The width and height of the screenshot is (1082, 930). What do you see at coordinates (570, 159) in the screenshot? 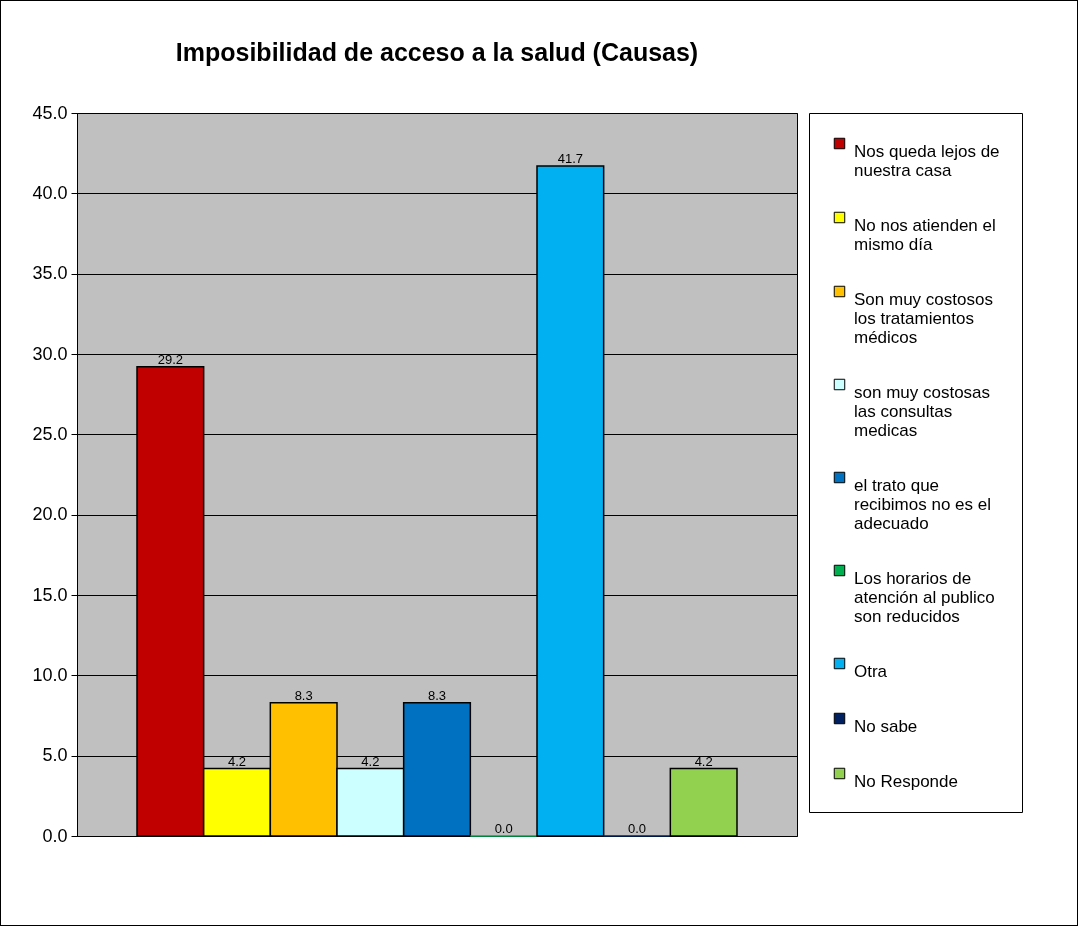
I see `data-label: 41.7` at bounding box center [570, 159].